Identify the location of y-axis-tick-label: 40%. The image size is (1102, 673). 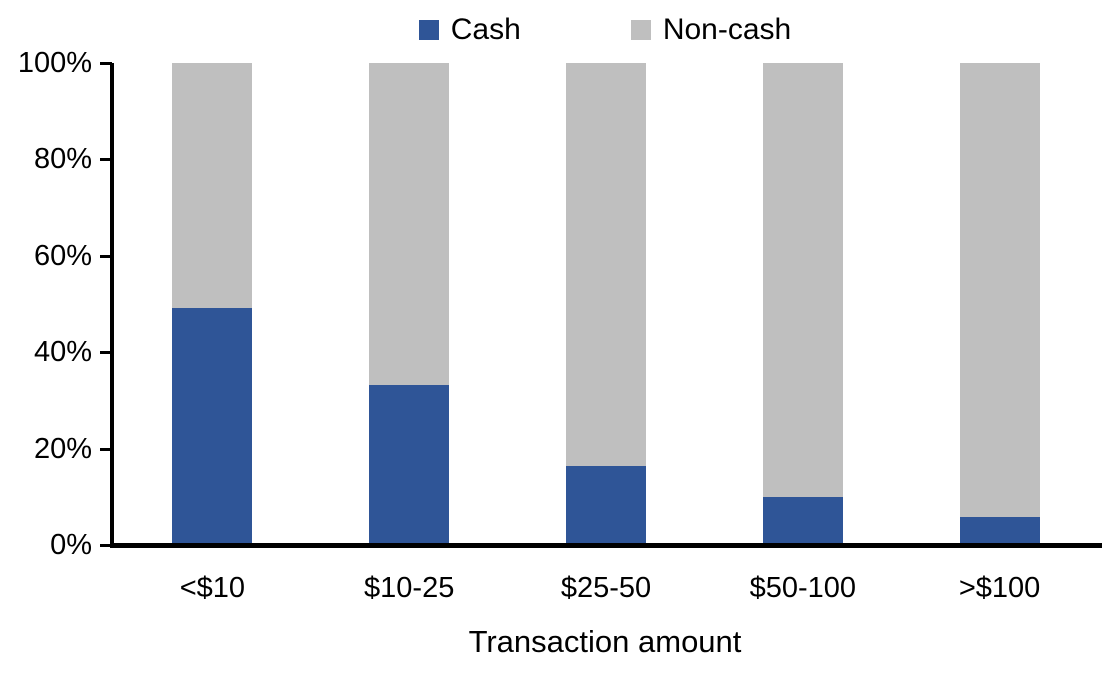
(62, 352).